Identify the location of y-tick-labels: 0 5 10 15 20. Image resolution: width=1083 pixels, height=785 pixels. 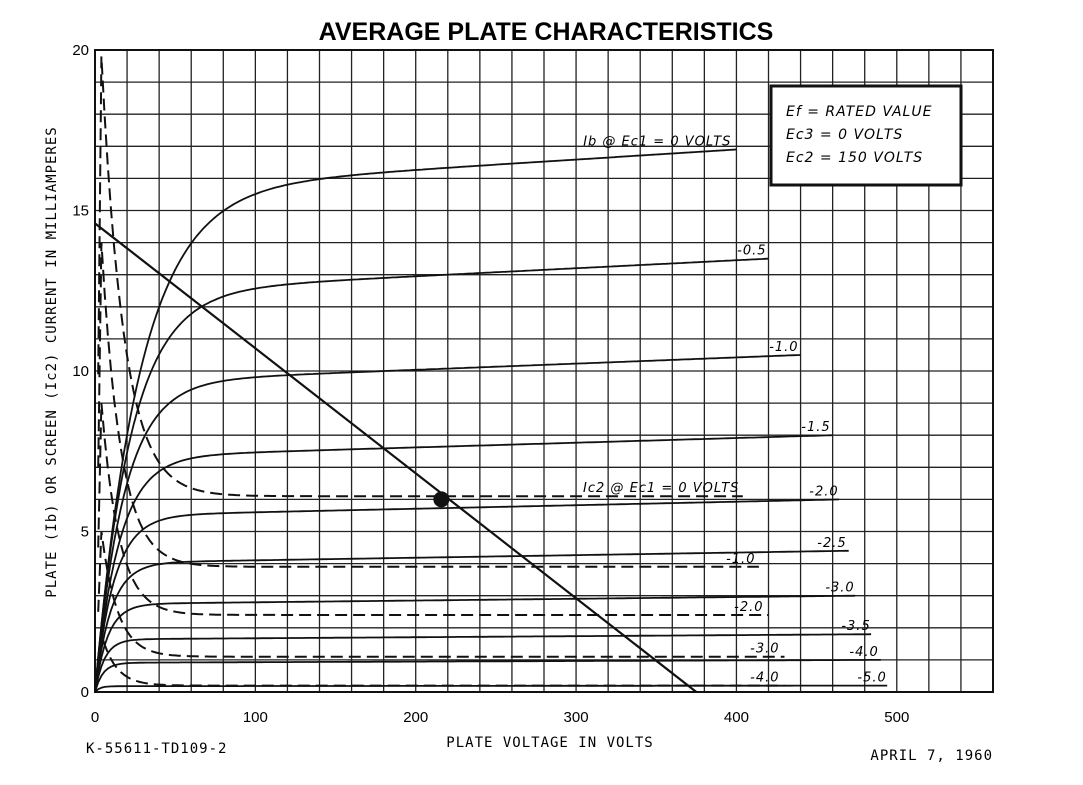
(80, 371).